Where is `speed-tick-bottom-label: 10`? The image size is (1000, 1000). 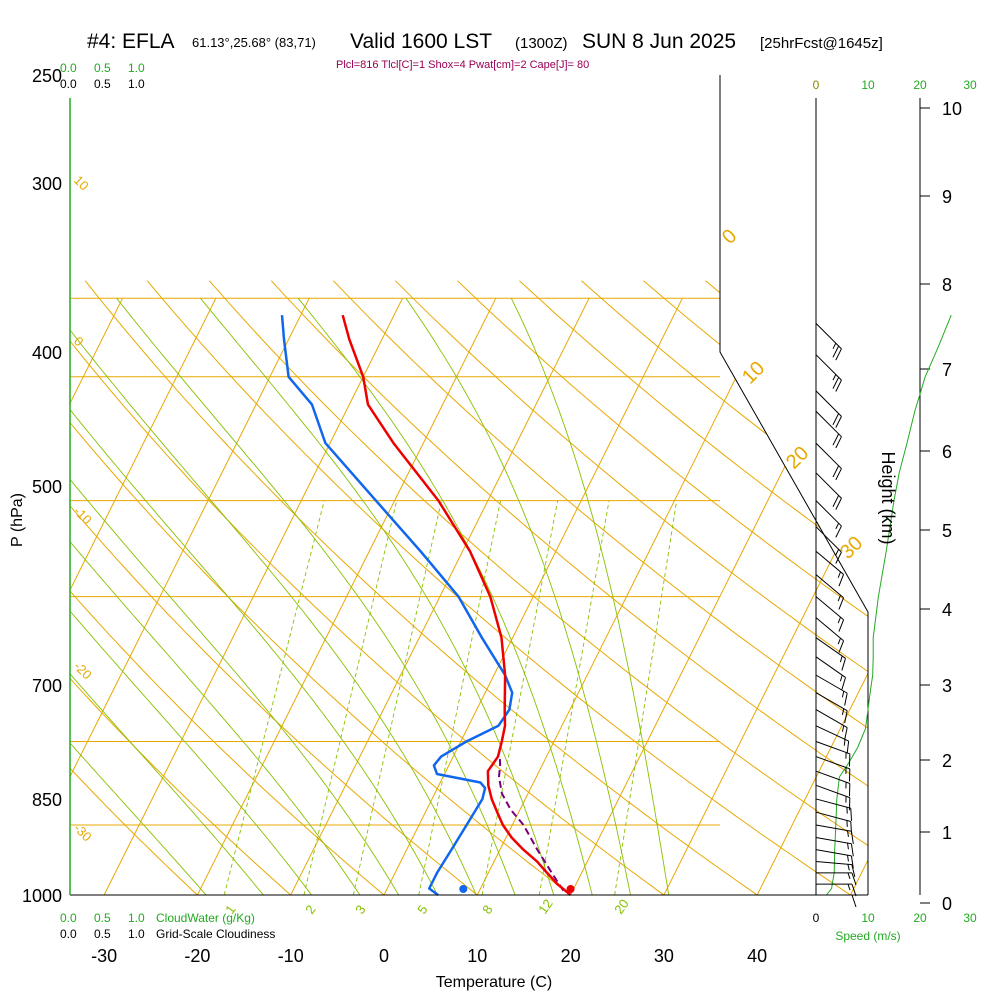
speed-tick-bottom-label: 10 is located at coordinates (868, 918).